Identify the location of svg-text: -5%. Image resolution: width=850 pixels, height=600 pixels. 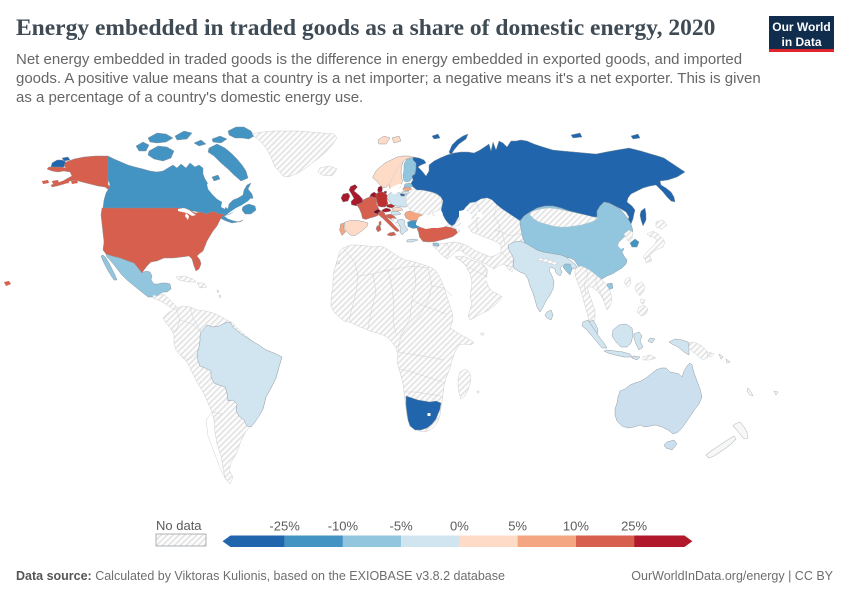
(402, 526).